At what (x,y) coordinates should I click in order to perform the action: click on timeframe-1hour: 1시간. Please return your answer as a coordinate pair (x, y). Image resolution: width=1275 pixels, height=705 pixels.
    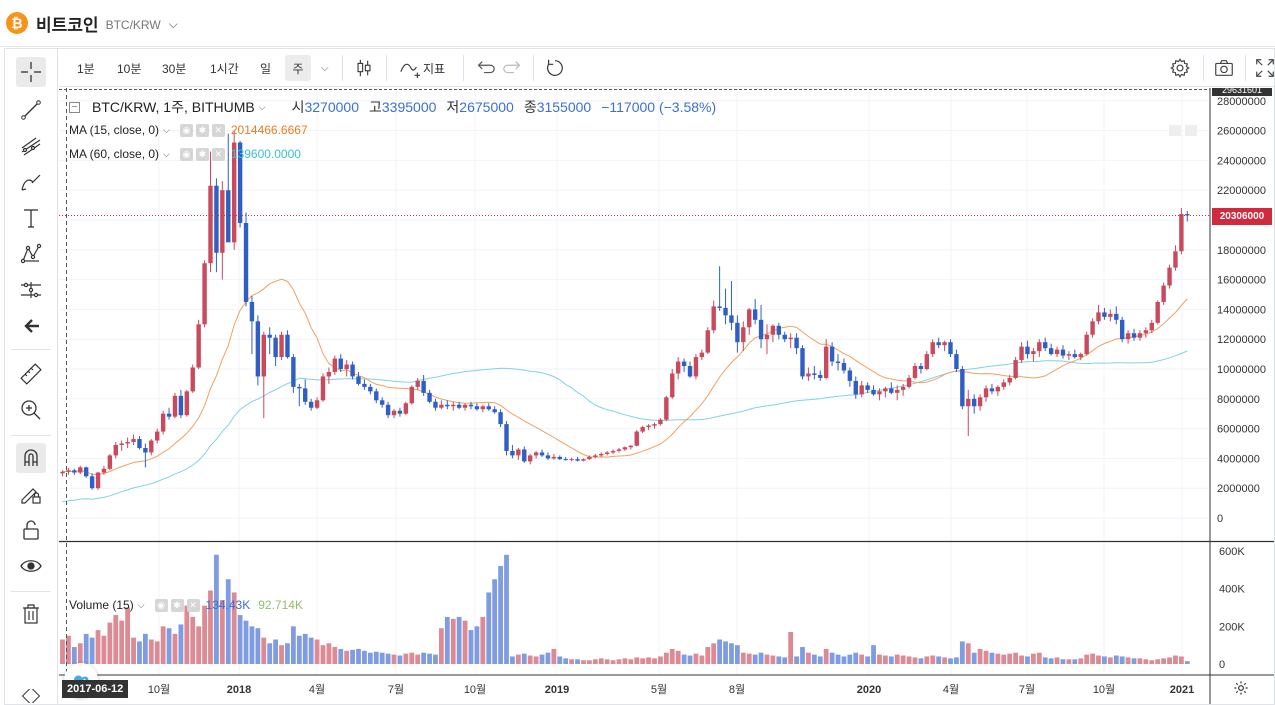
    Looking at the image, I should click on (224, 68).